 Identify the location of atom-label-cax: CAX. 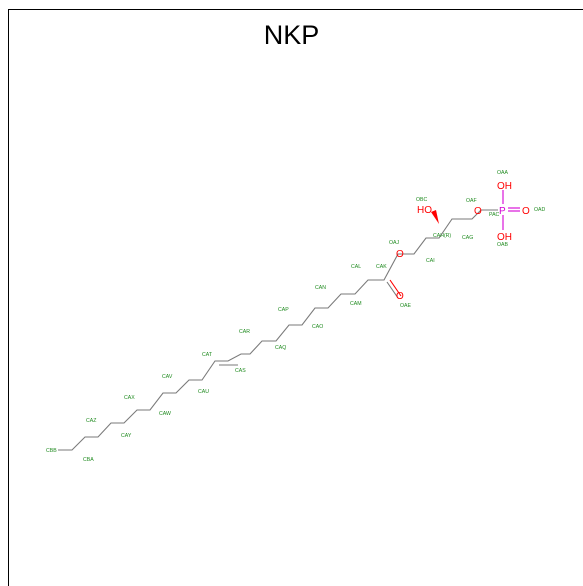
(129, 398).